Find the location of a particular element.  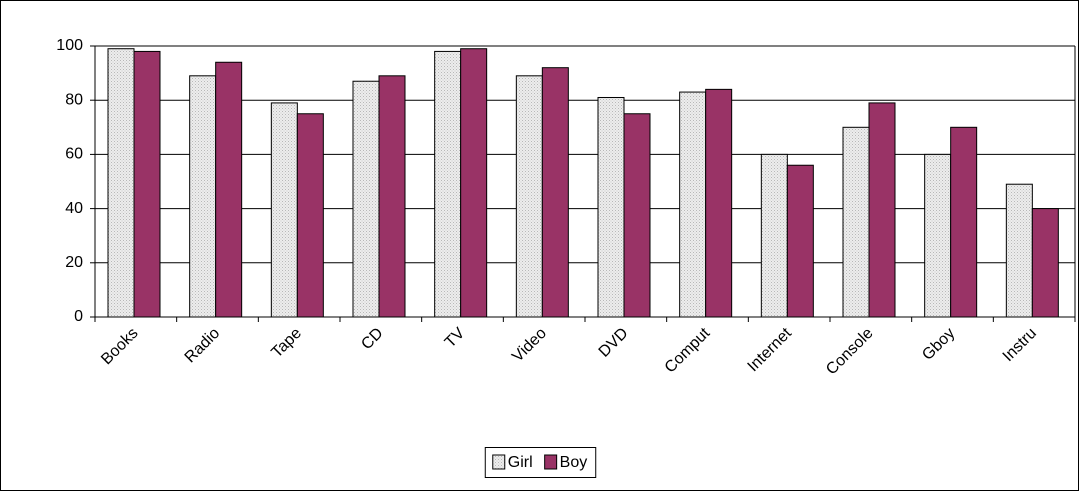

y-tick-label: 100 is located at coordinates (69, 45).